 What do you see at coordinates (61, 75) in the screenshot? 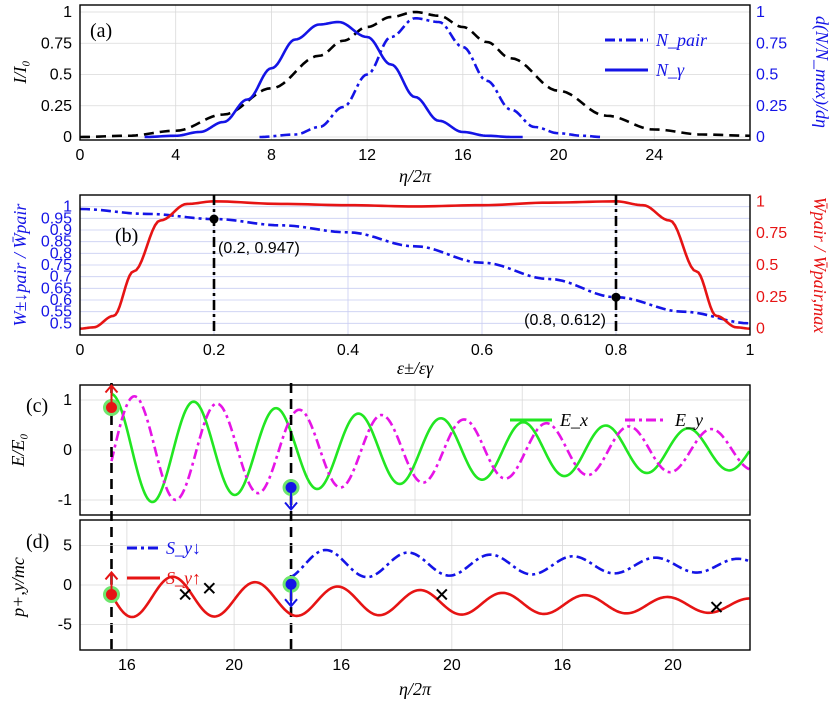
I see `panel-a-ytick-left-label: 0.5` at bounding box center [61, 75].